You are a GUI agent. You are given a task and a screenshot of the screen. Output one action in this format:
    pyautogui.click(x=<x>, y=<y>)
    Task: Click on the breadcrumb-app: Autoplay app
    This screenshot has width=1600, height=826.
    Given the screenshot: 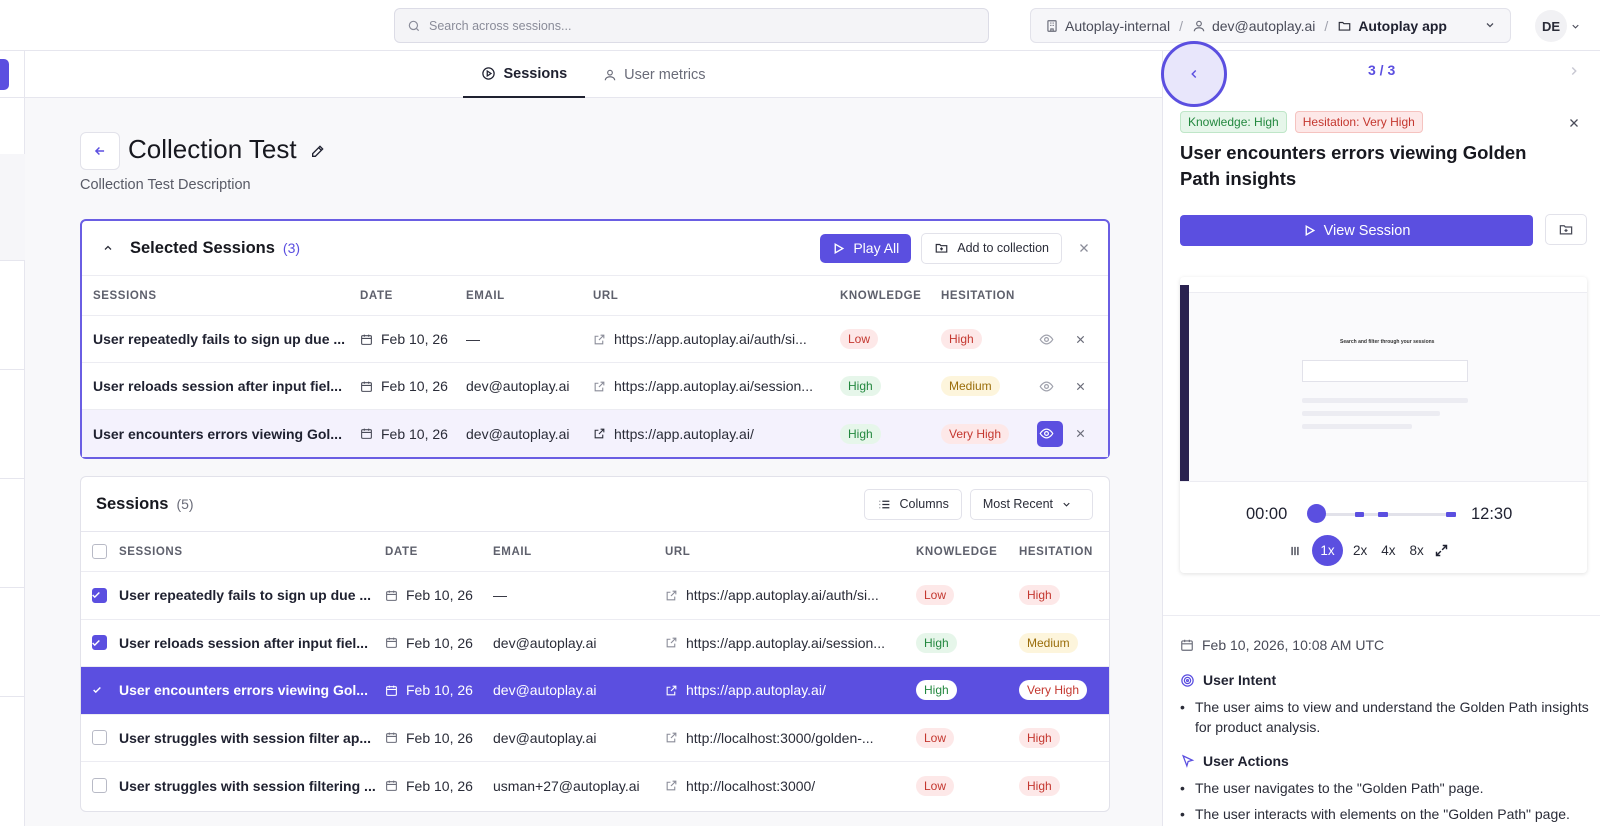 What is the action you would take?
    pyautogui.click(x=1402, y=25)
    